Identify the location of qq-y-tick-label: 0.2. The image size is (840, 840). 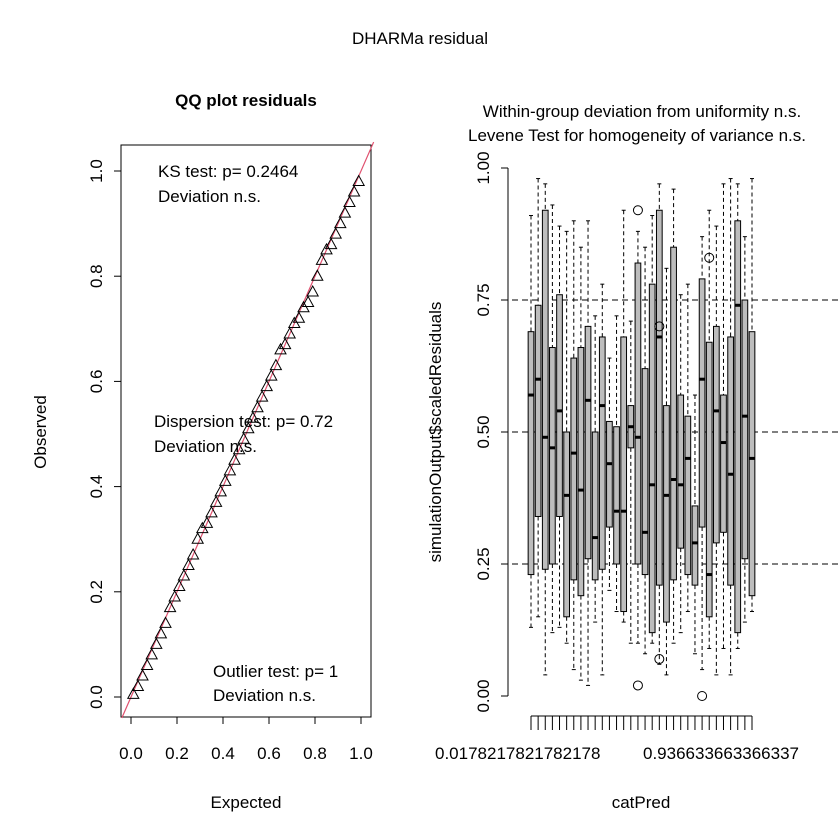
(96, 592).